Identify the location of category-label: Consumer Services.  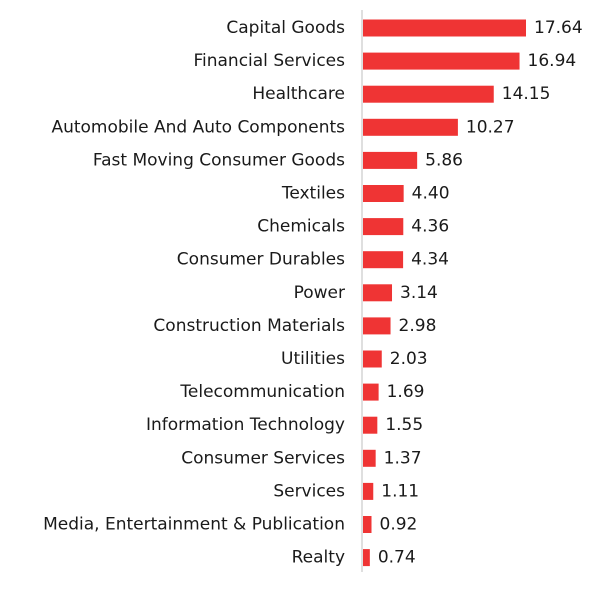
(263, 458).